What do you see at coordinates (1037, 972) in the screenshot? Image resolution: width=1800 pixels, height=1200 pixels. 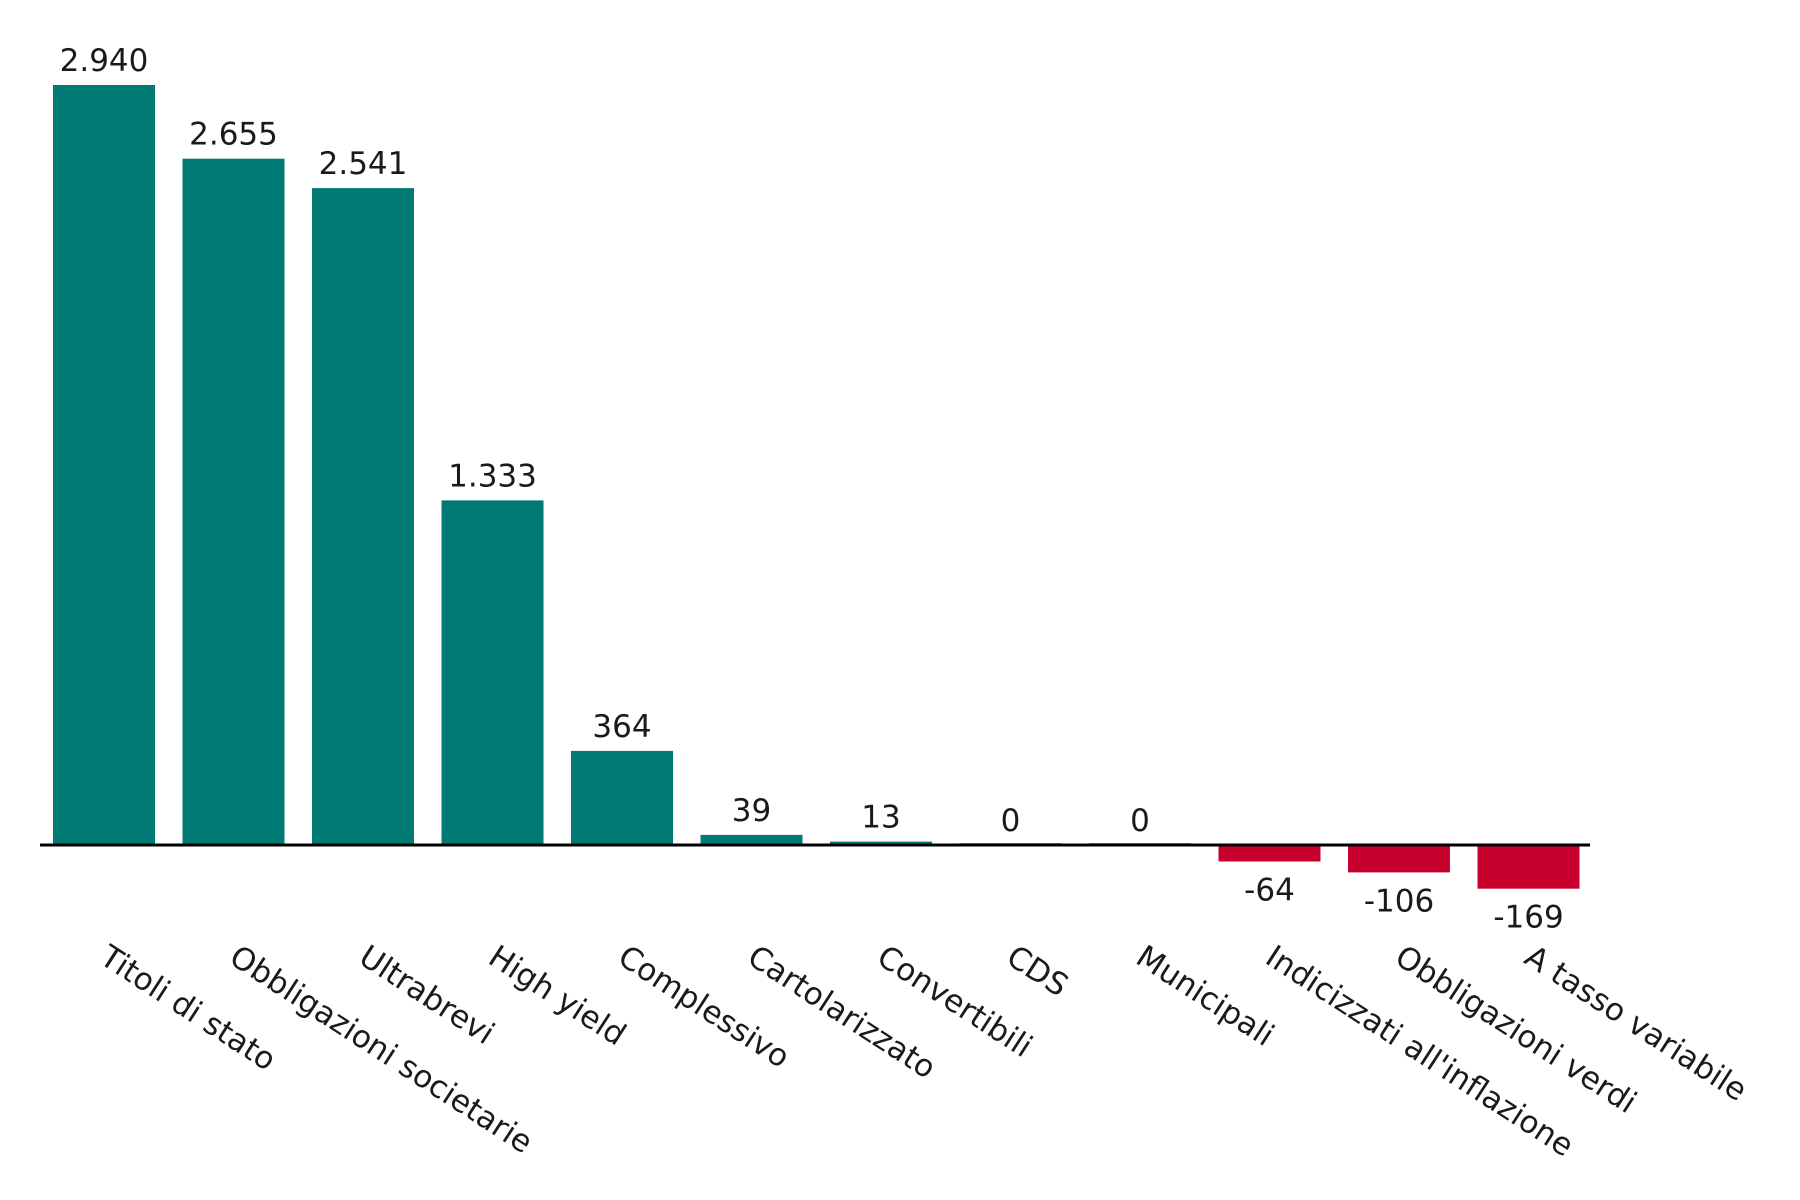 I see `category-label: CDS` at bounding box center [1037, 972].